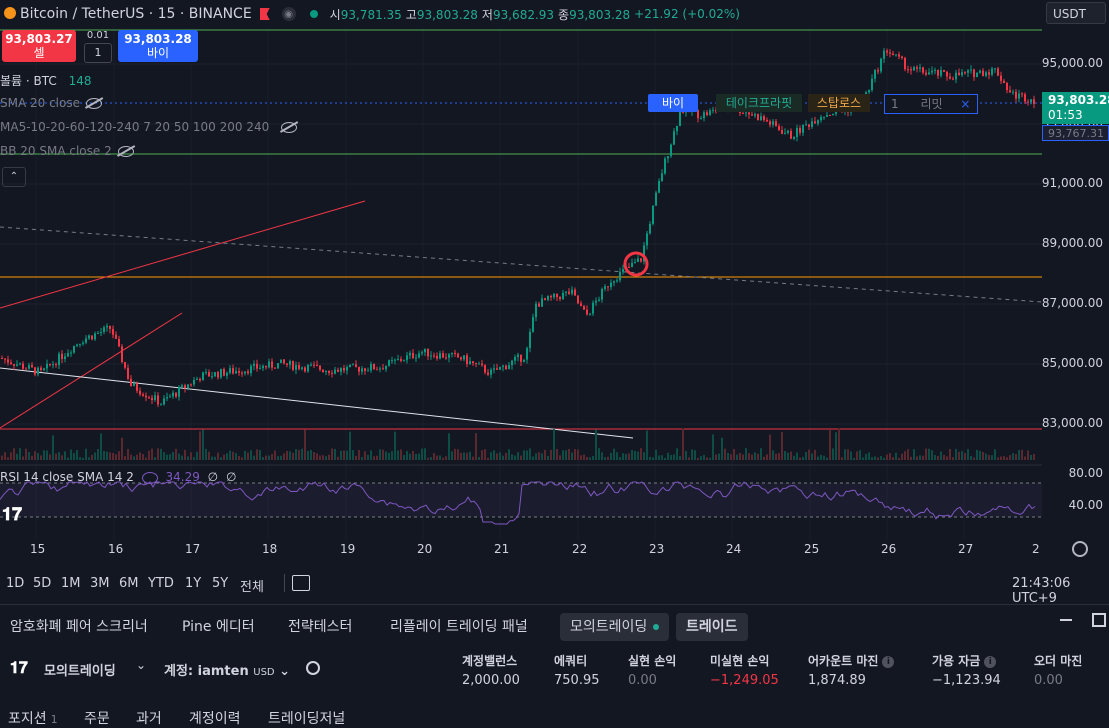 Image resolution: width=1109 pixels, height=728 pixels. What do you see at coordinates (33, 718) in the screenshot?
I see `account-tab: 포지션 1` at bounding box center [33, 718].